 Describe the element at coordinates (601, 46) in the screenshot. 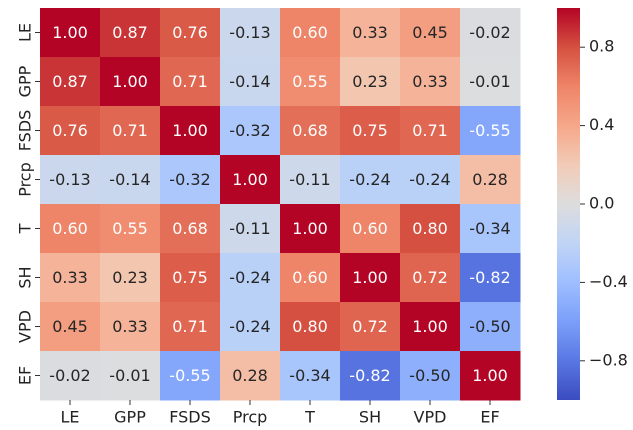

I see `colorbar-tick-label: 0.8` at that location.